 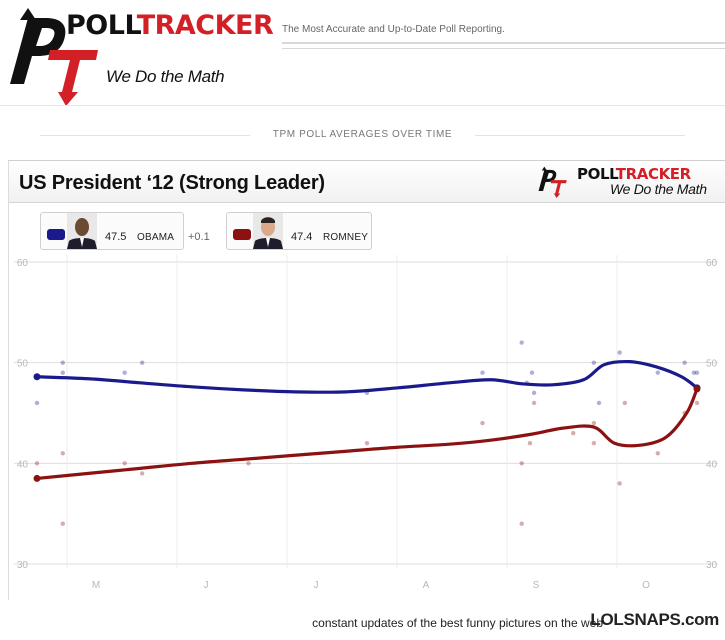 I want to click on section-title: TPM POLL AVERAGES OVER TIME, so click(x=362, y=134).